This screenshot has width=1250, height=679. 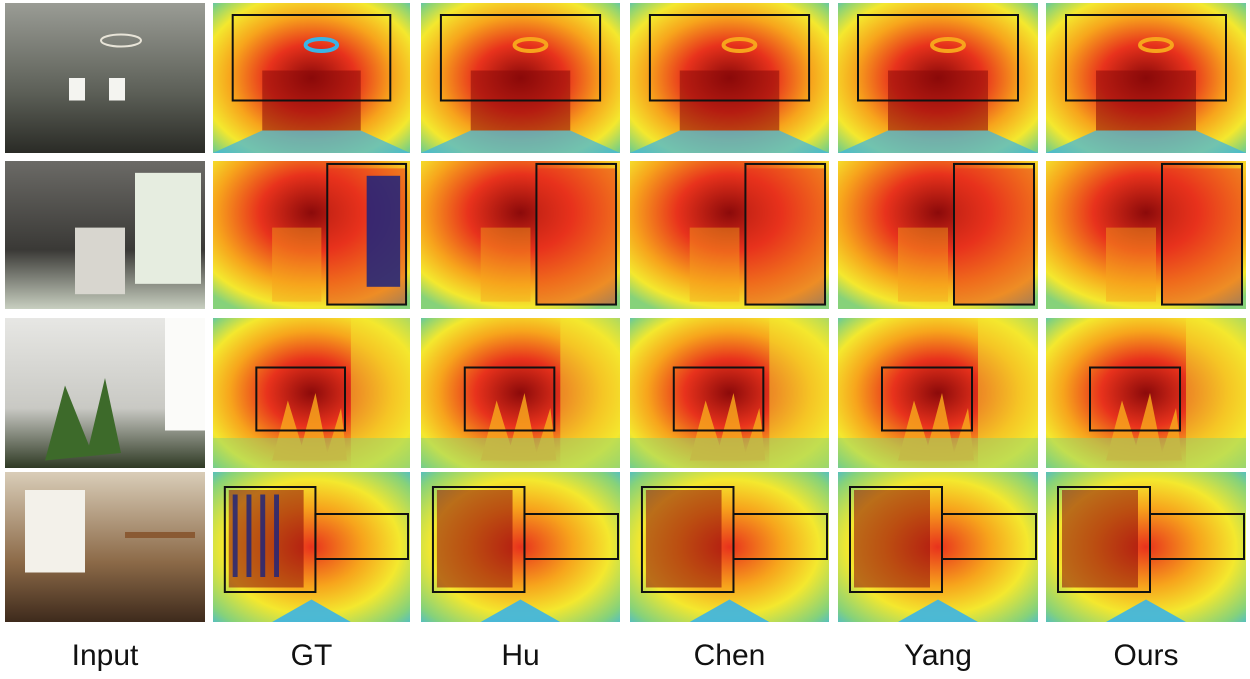 I want to click on column-label-ours: Ours, so click(x=1146, y=655).